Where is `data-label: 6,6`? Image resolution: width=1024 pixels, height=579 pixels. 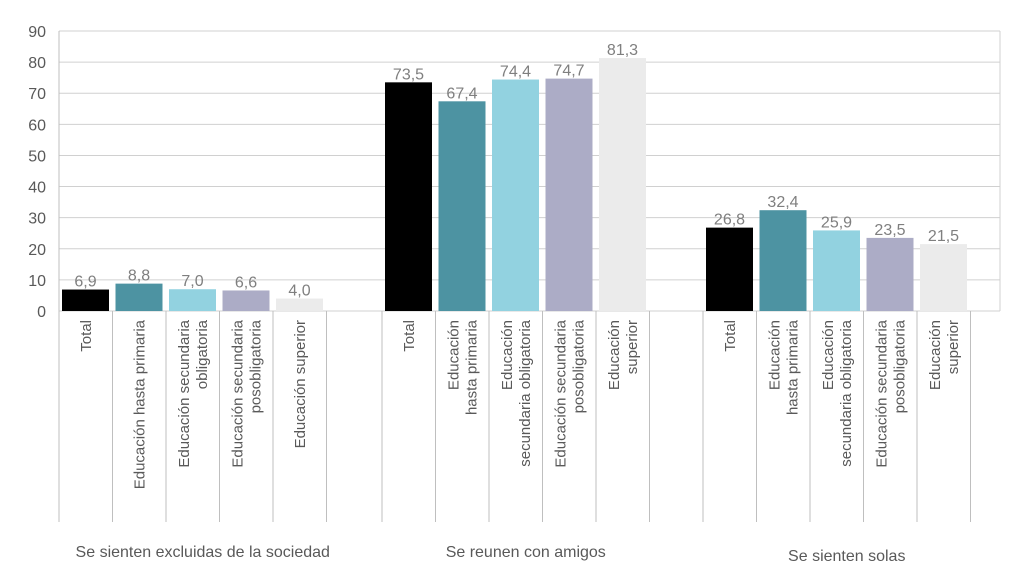
data-label: 6,6 is located at coordinates (246, 282).